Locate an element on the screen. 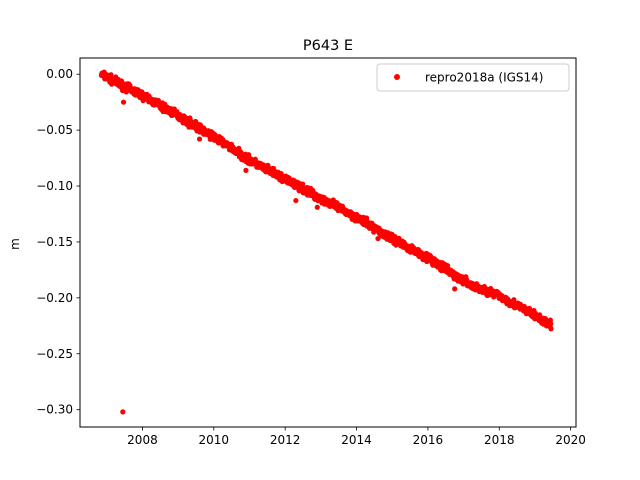 The image size is (640, 480). x-tick-label: 2018 is located at coordinates (499, 440).